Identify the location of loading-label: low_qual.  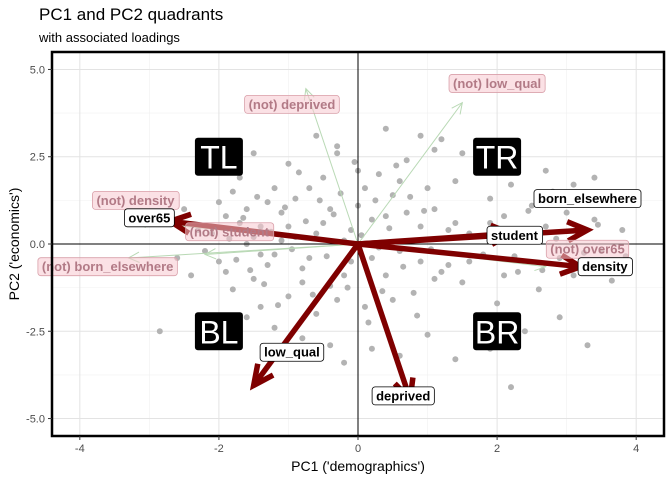
(292, 352).